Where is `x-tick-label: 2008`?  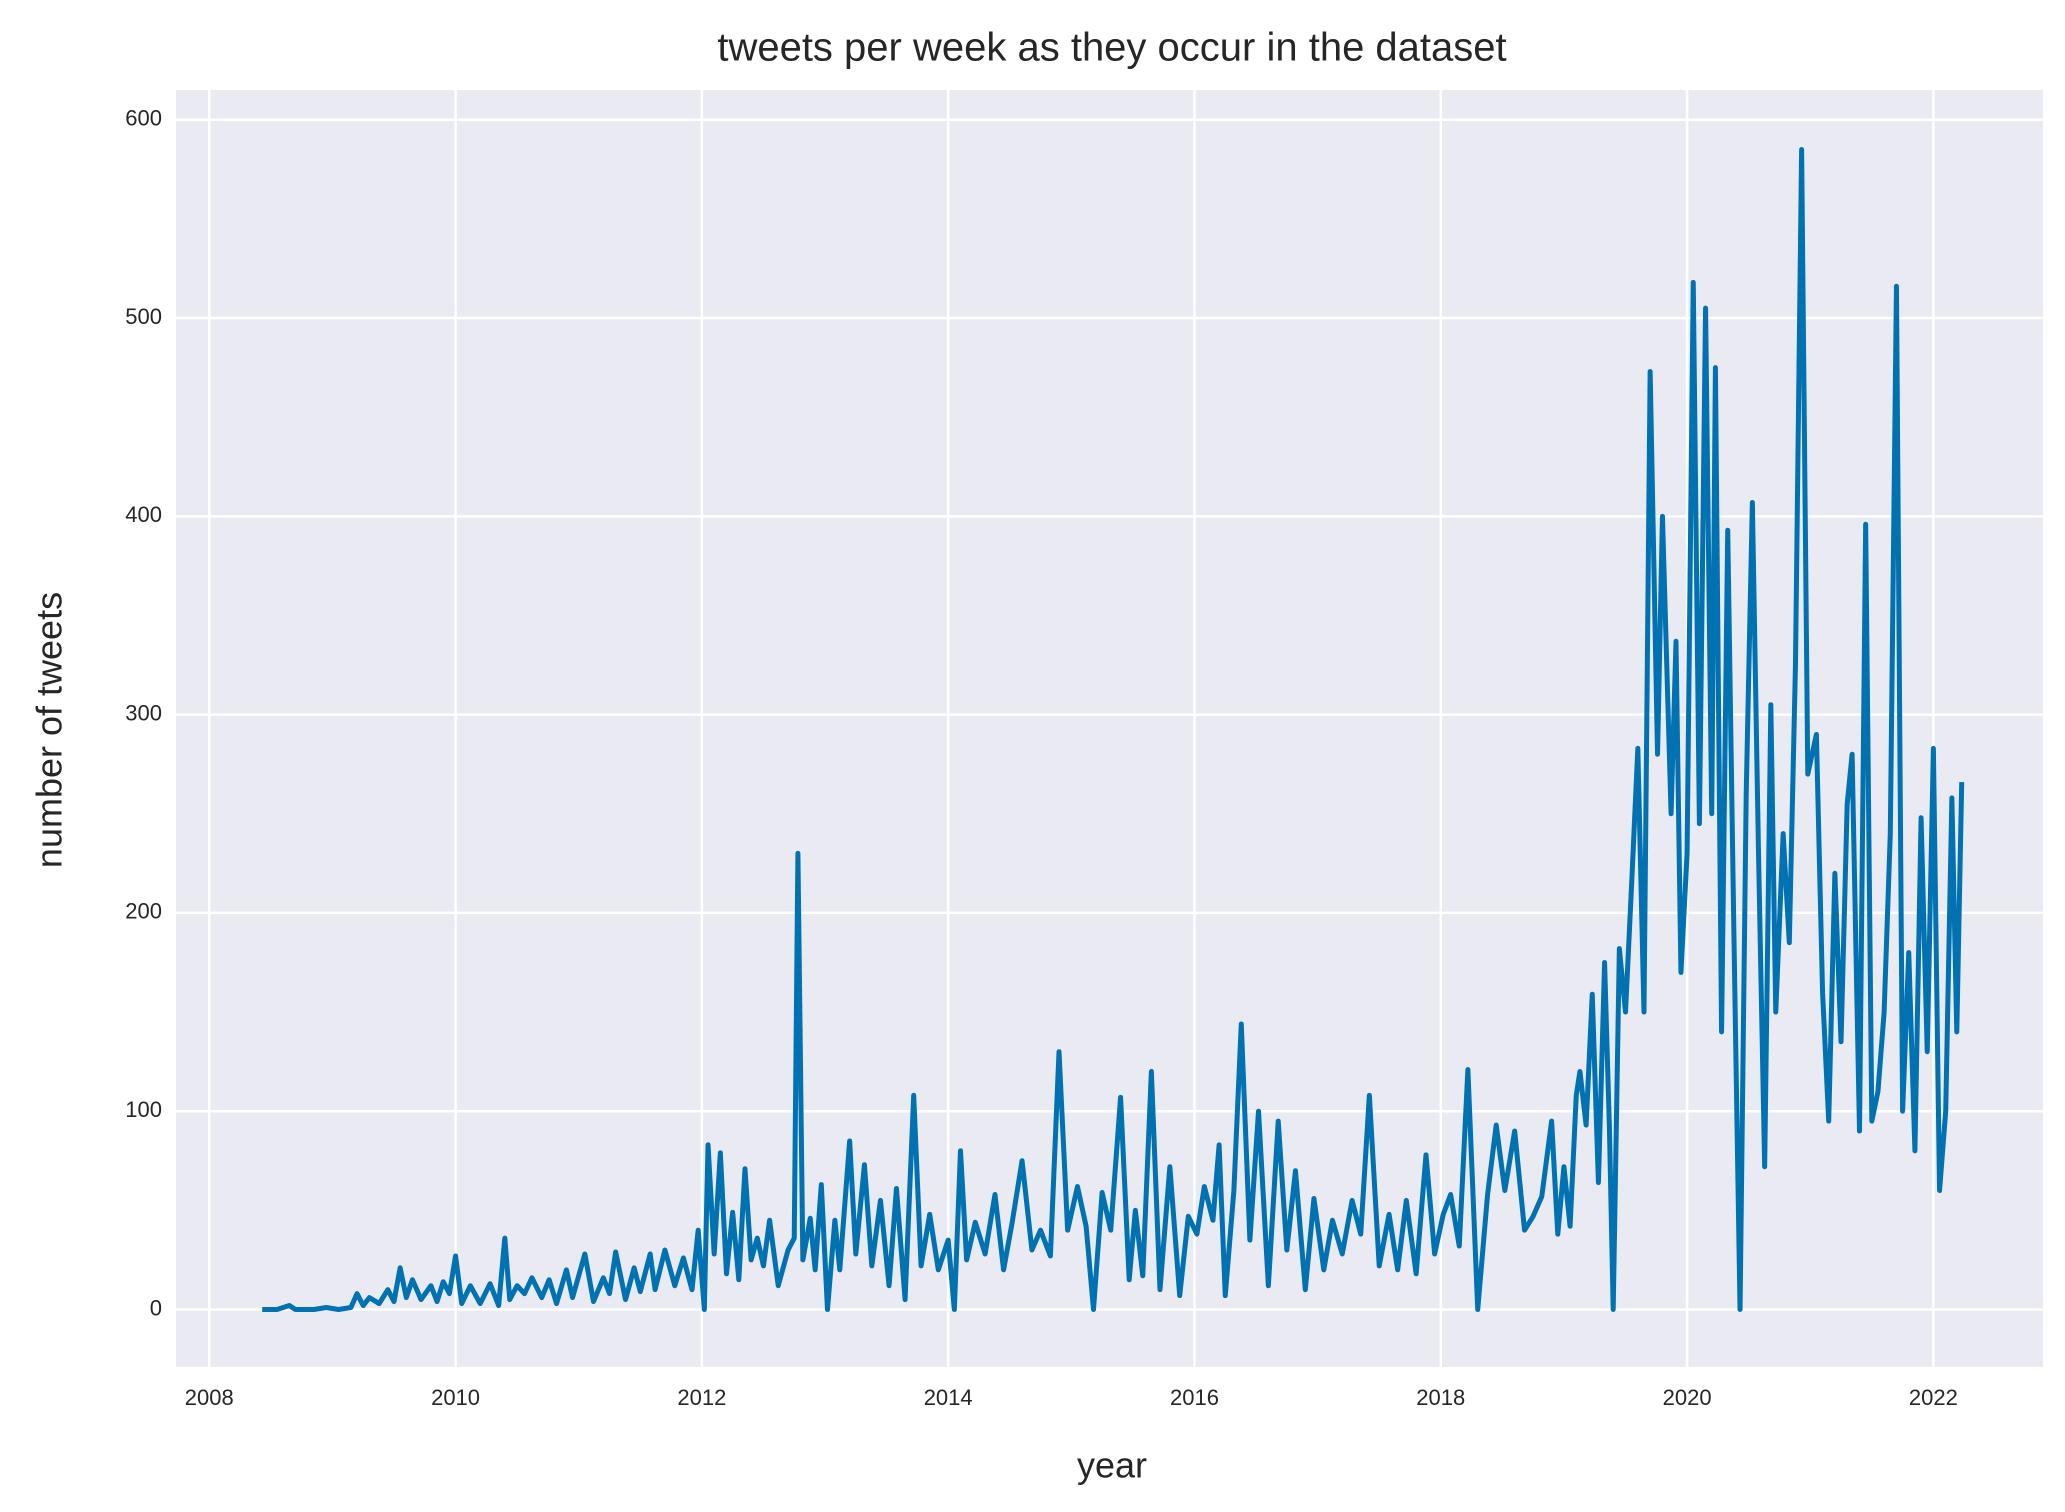 x-tick-label: 2008 is located at coordinates (209, 1397).